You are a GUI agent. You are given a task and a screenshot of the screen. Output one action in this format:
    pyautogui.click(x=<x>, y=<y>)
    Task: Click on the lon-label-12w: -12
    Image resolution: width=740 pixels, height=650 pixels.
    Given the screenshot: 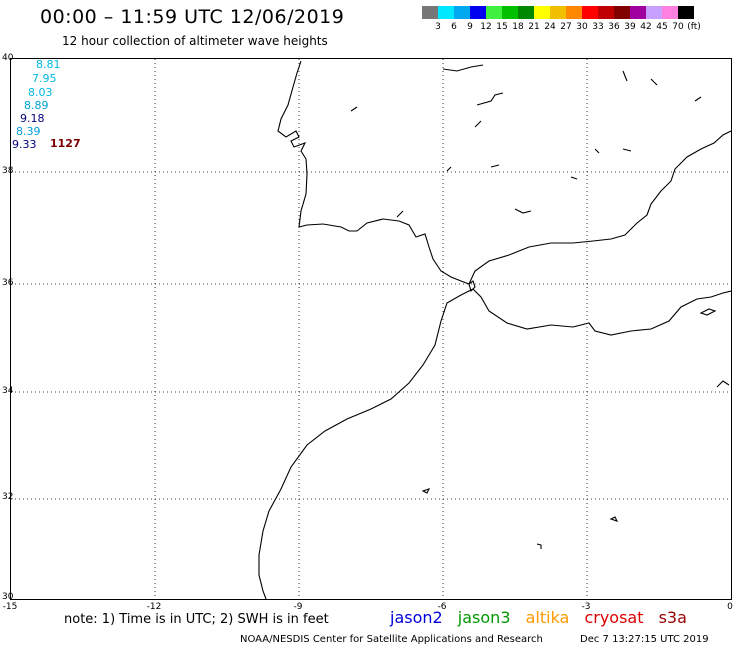 What is the action you would take?
    pyautogui.click(x=154, y=607)
    